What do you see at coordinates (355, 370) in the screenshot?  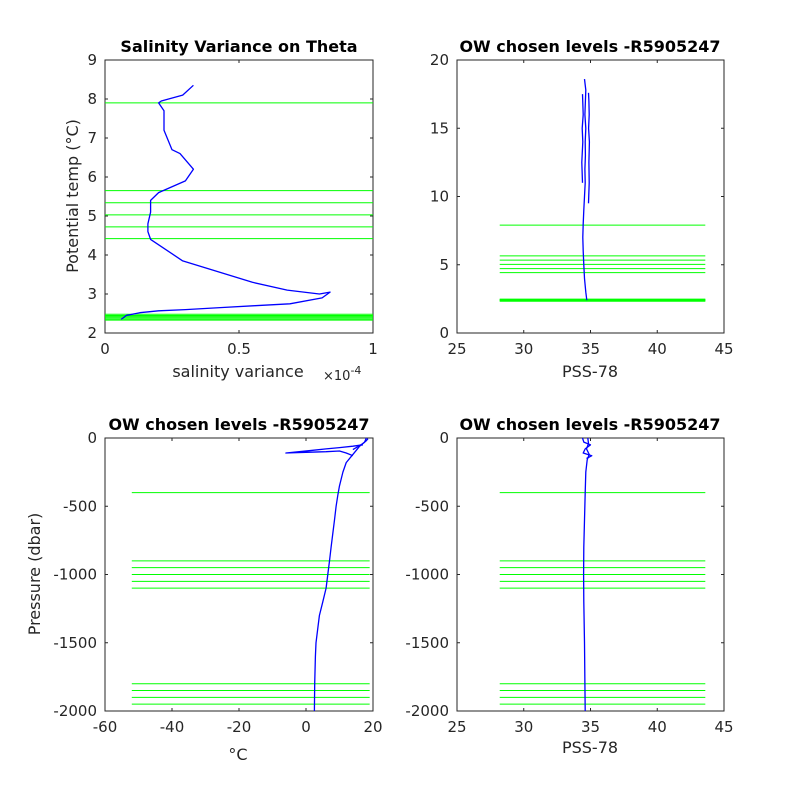 I see `x-exponent-power: -4` at bounding box center [355, 370].